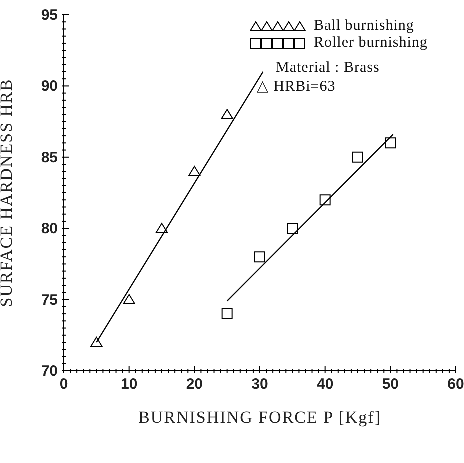 The image size is (464, 463). What do you see at coordinates (195, 384) in the screenshot?
I see `x-tick-label: 20` at bounding box center [195, 384].